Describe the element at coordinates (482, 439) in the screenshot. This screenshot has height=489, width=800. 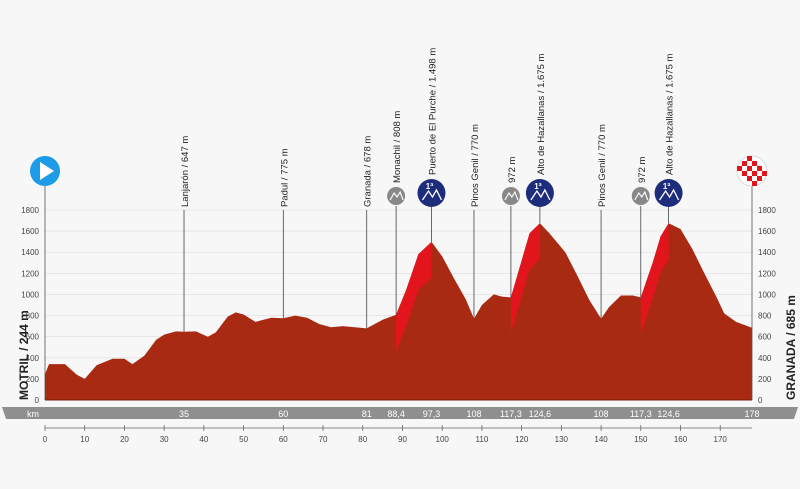
I see `x-tick-label: 110` at that location.